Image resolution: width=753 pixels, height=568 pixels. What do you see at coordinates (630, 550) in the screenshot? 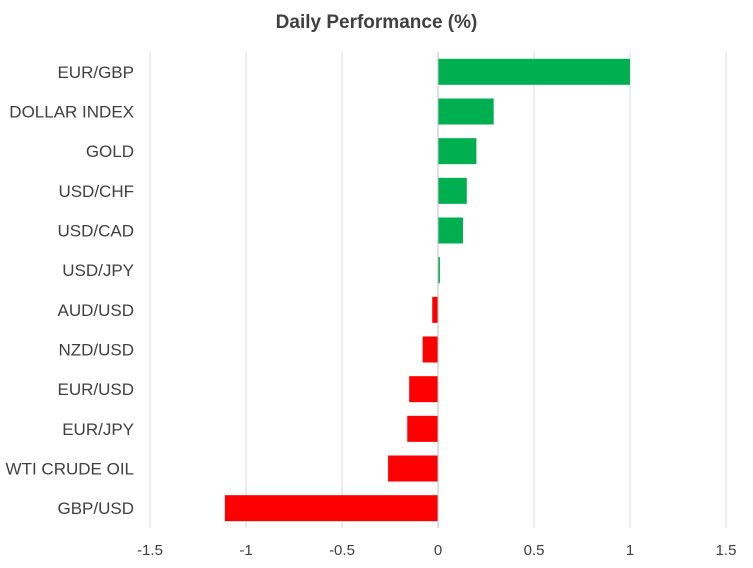
I see `x-tick-label: 1` at bounding box center [630, 550].